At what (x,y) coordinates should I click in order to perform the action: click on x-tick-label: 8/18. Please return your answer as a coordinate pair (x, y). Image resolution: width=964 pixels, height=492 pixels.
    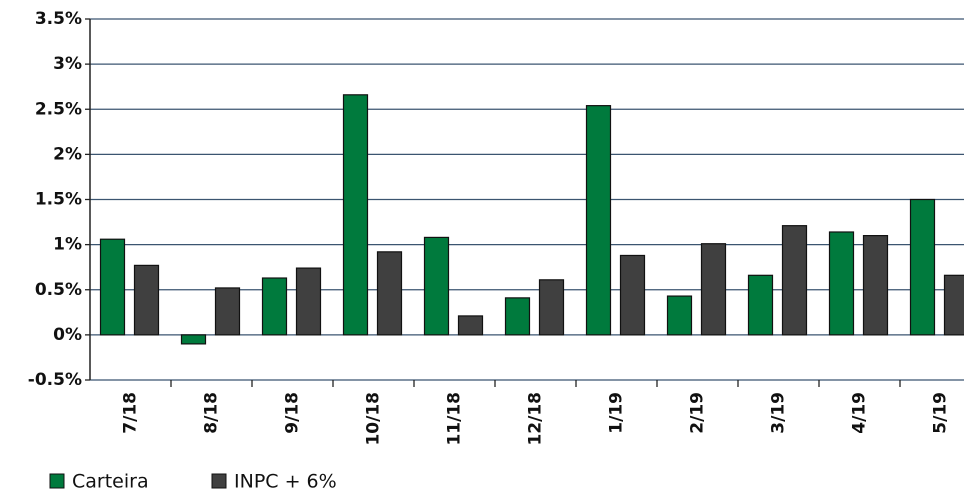
    Looking at the image, I should click on (212, 413).